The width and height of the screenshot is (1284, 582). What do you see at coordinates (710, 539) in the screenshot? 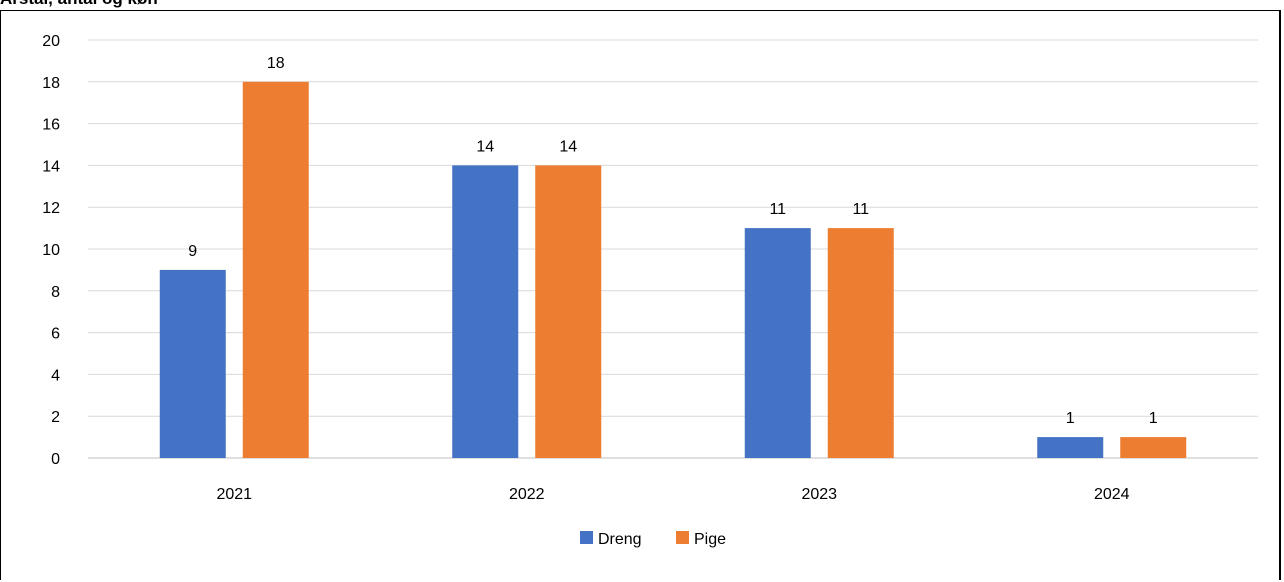
I see `legend-label-pige: Pige` at bounding box center [710, 539].